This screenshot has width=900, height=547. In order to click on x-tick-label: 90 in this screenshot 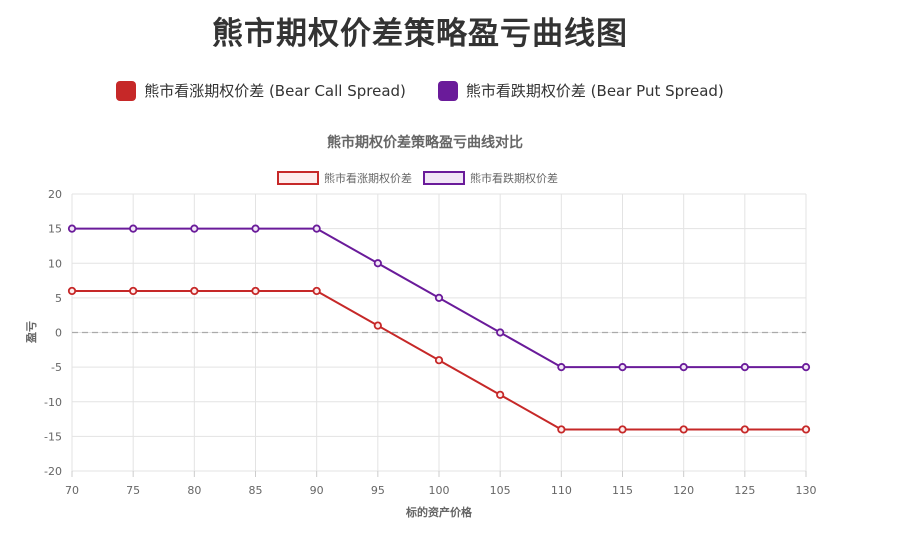, I will do `click(317, 490)`.